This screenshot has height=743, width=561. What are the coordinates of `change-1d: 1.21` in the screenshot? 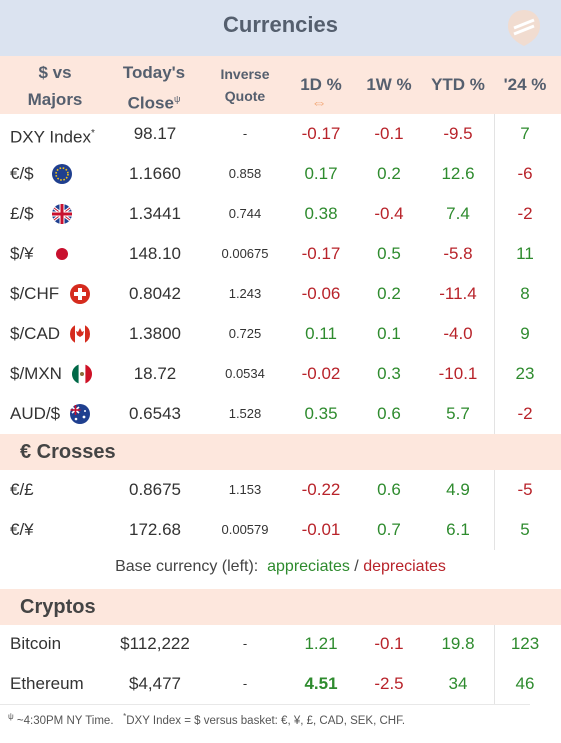 It's located at (321, 643).